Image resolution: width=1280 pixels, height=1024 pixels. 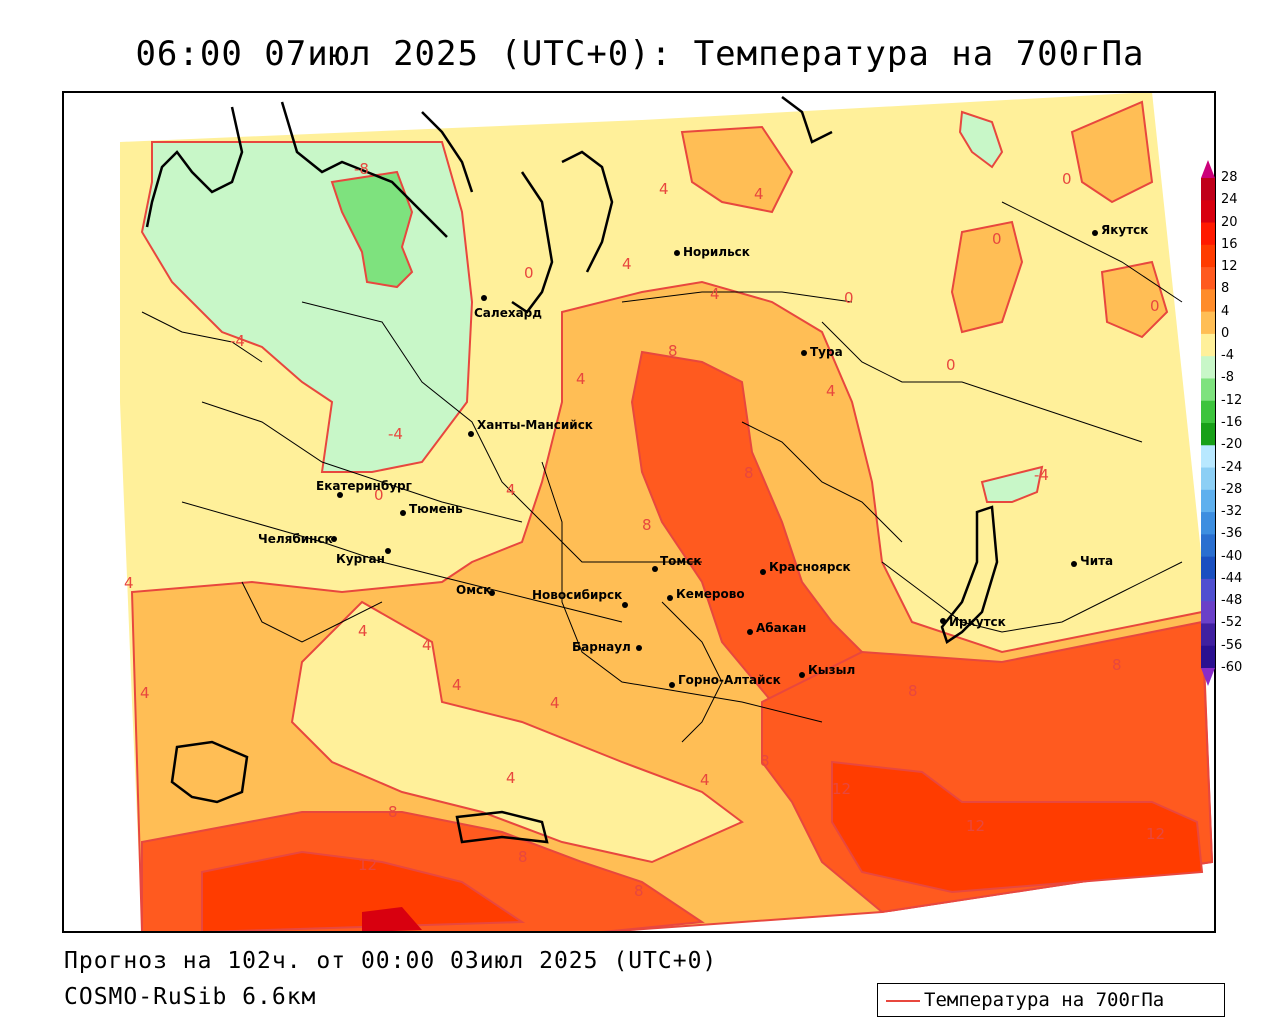 What do you see at coordinates (1232, 578) in the screenshot?
I see `scale-tick-label: -44` at bounding box center [1232, 578].